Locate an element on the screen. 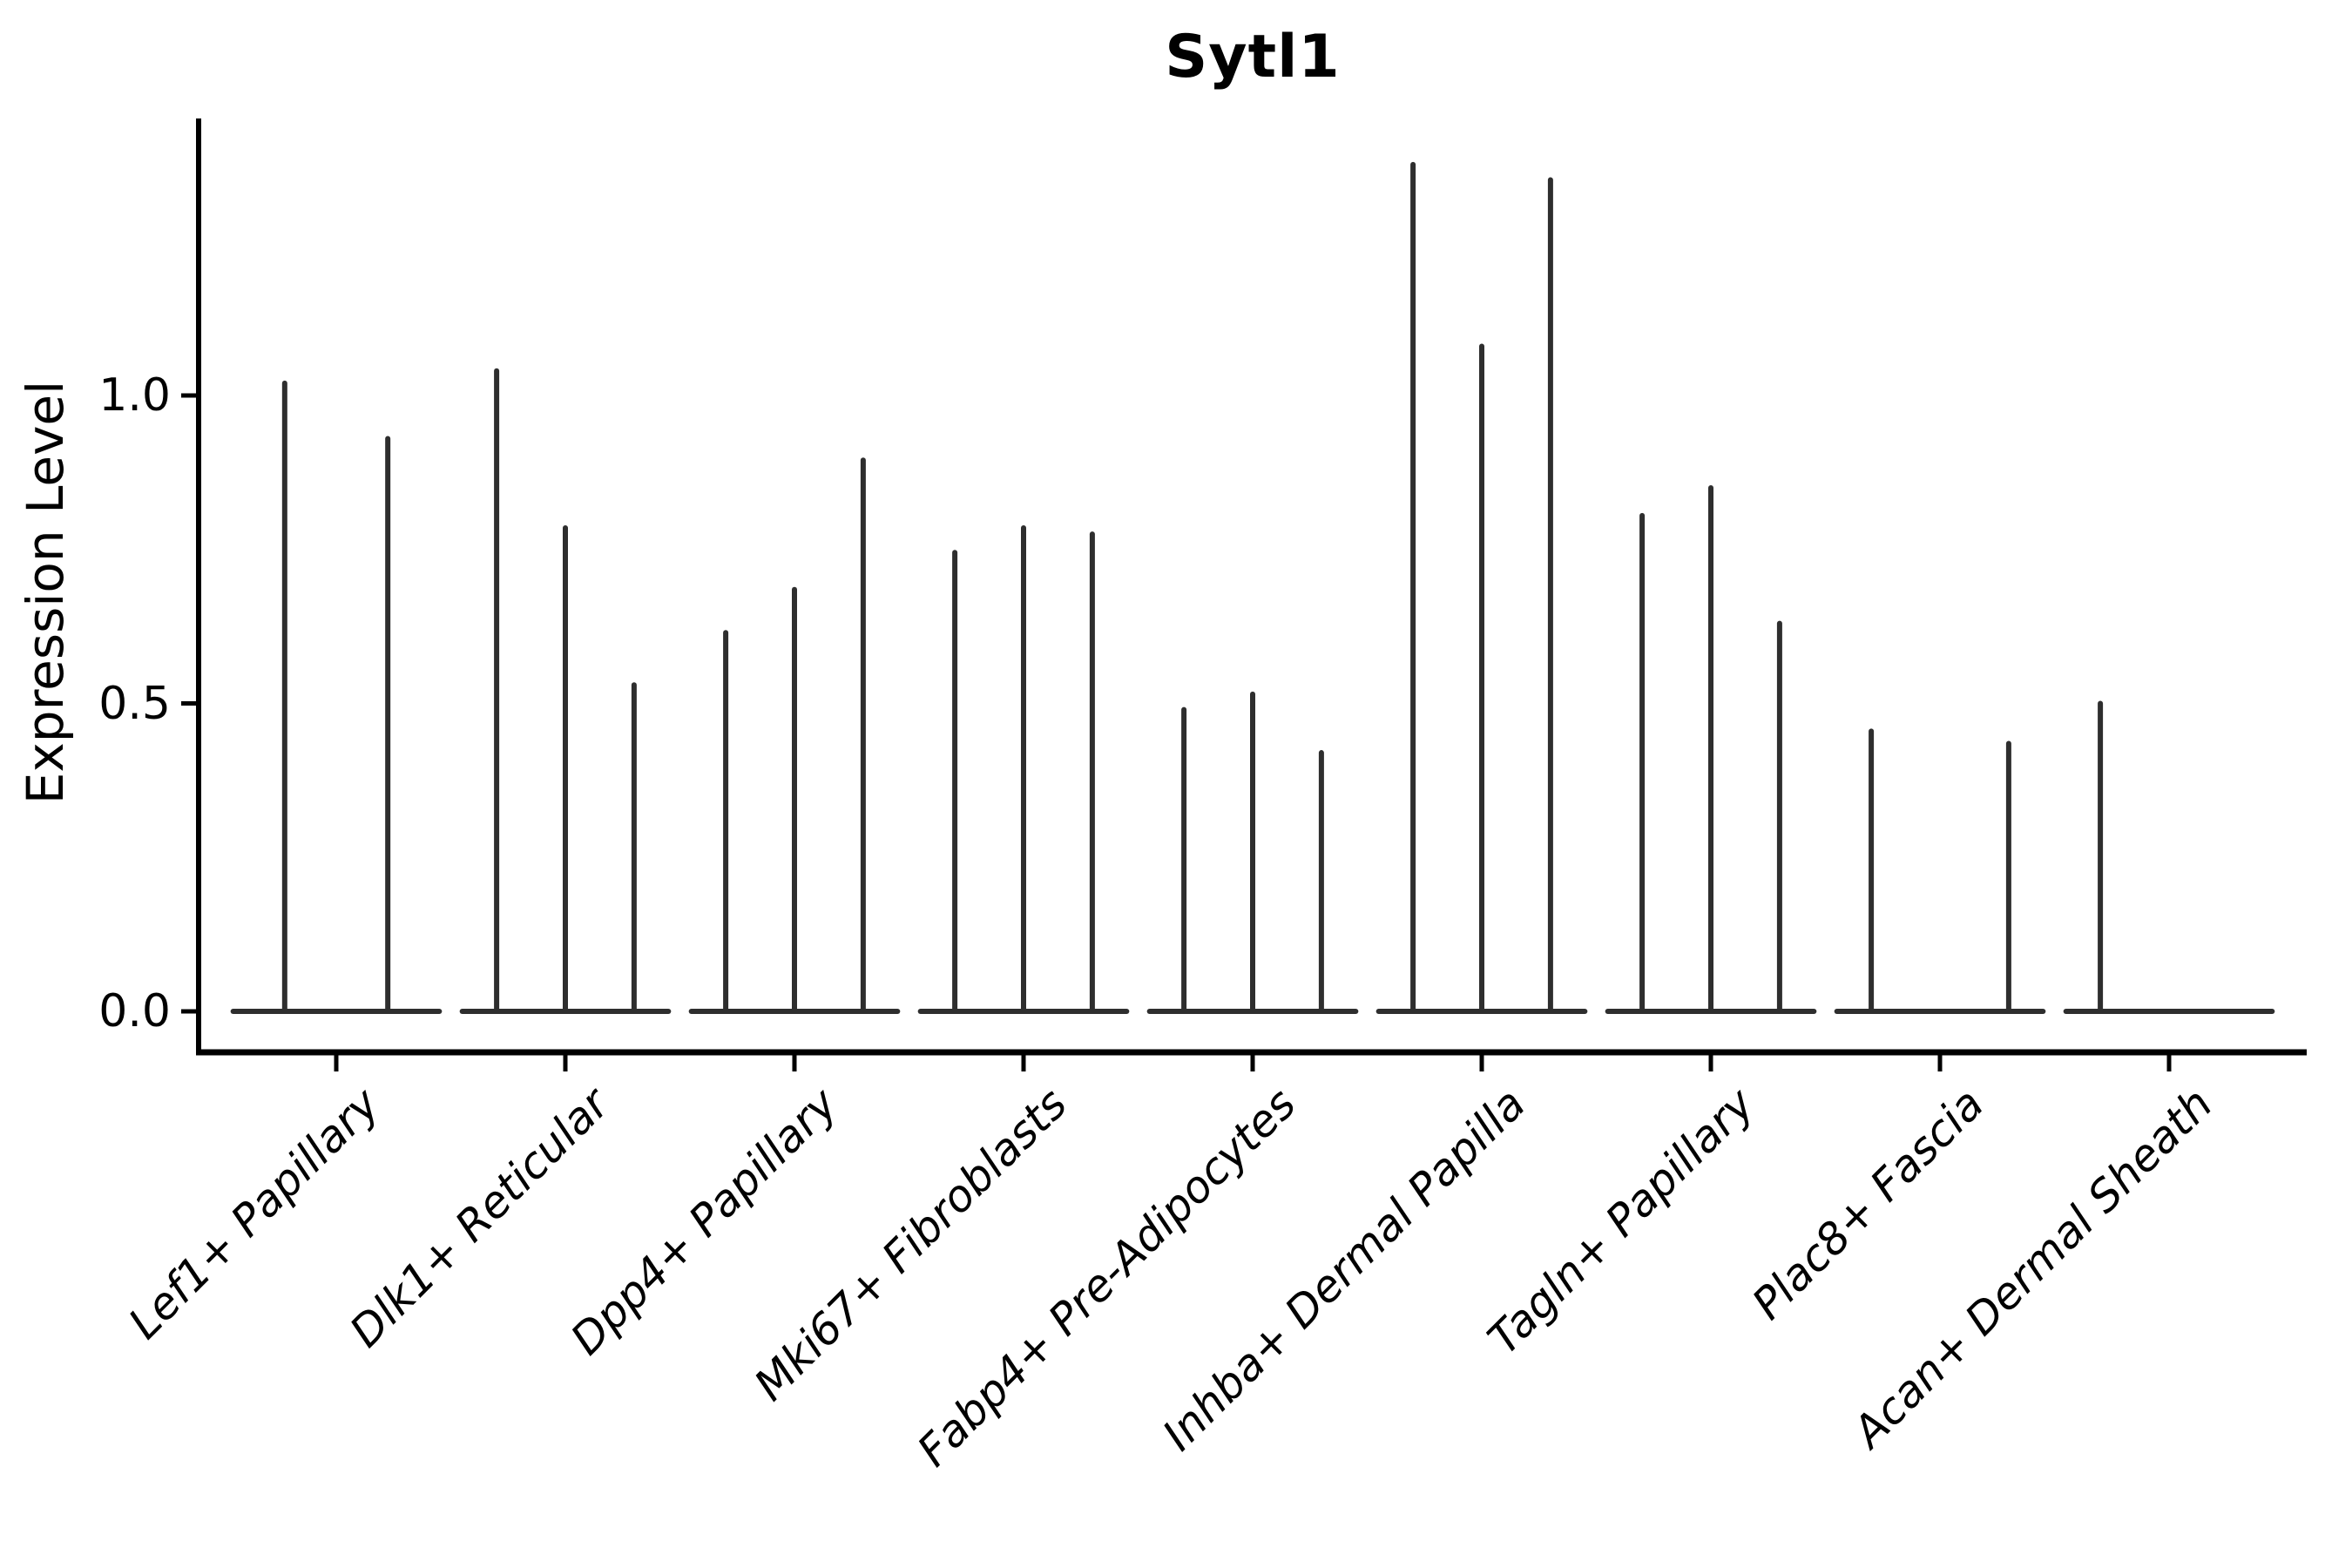 The width and height of the screenshot is (2352, 1568). chart-title: Sytl1 is located at coordinates (1253, 57).